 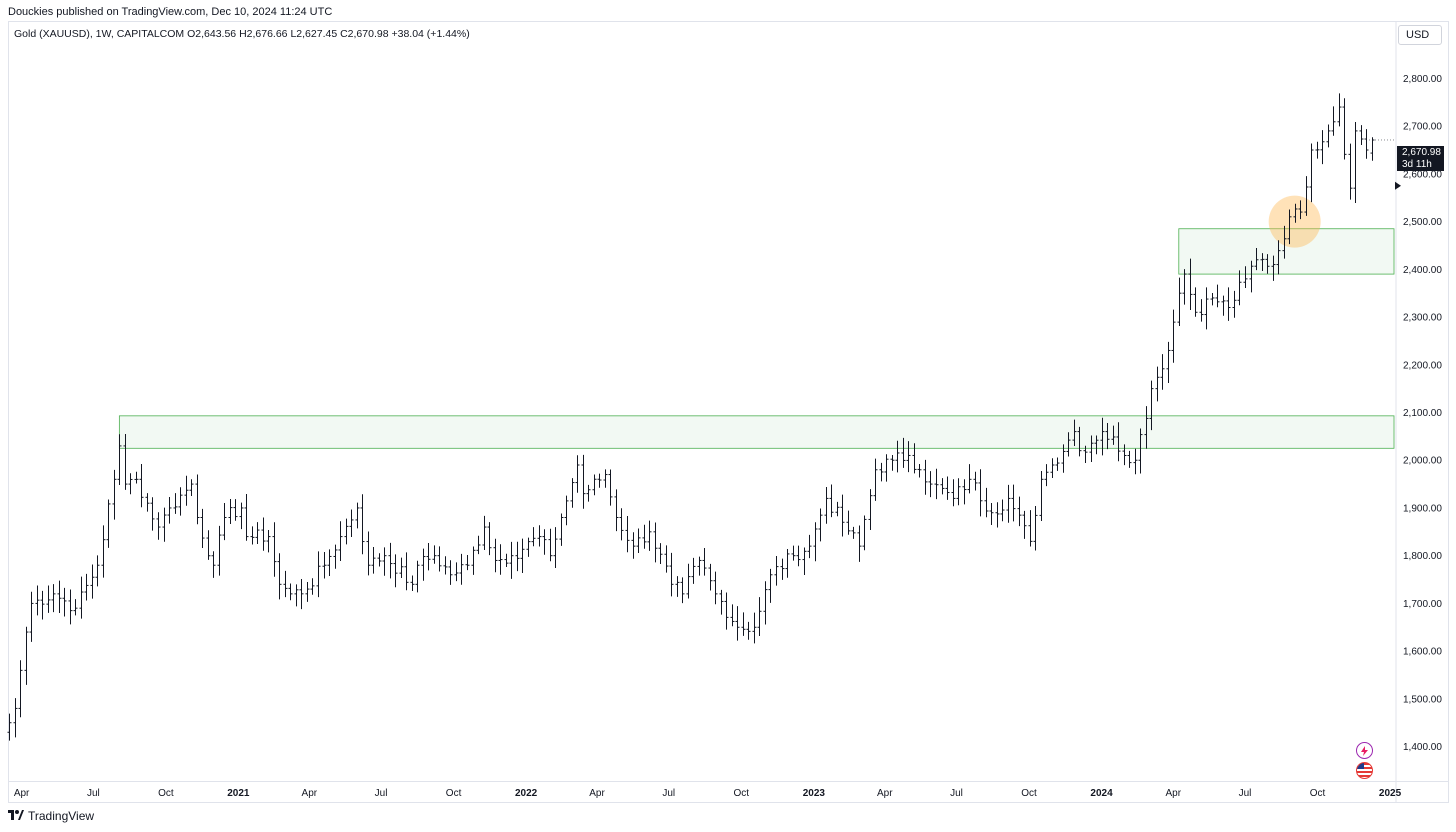 What do you see at coordinates (1422, 556) in the screenshot?
I see `price-tick-label: 1,800.00` at bounding box center [1422, 556].